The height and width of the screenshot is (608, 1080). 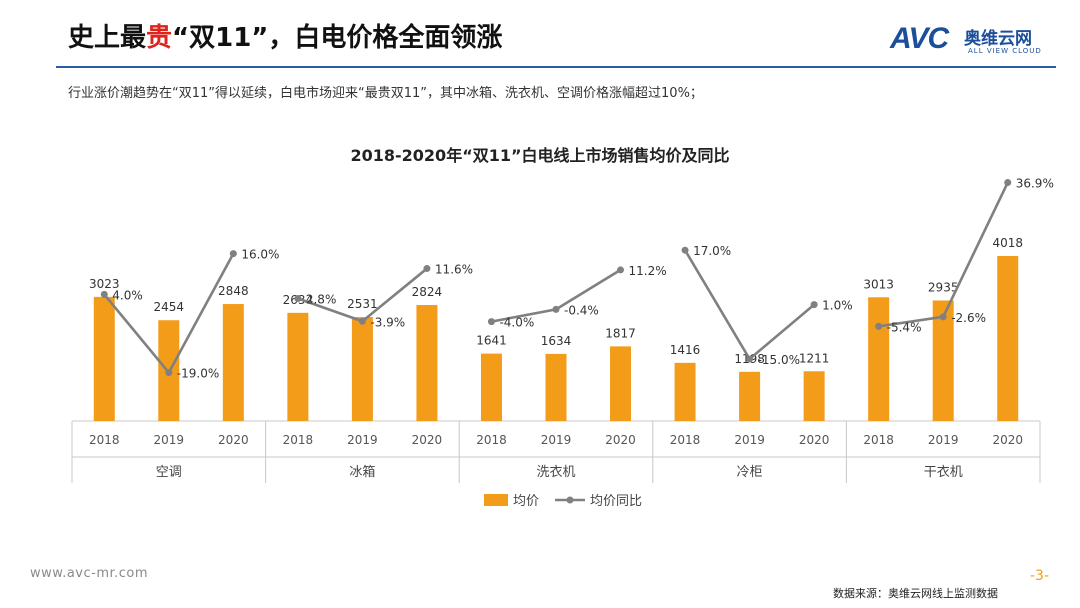 What do you see at coordinates (104, 284) in the screenshot?
I see `bar-value-label: 3023` at bounding box center [104, 284].